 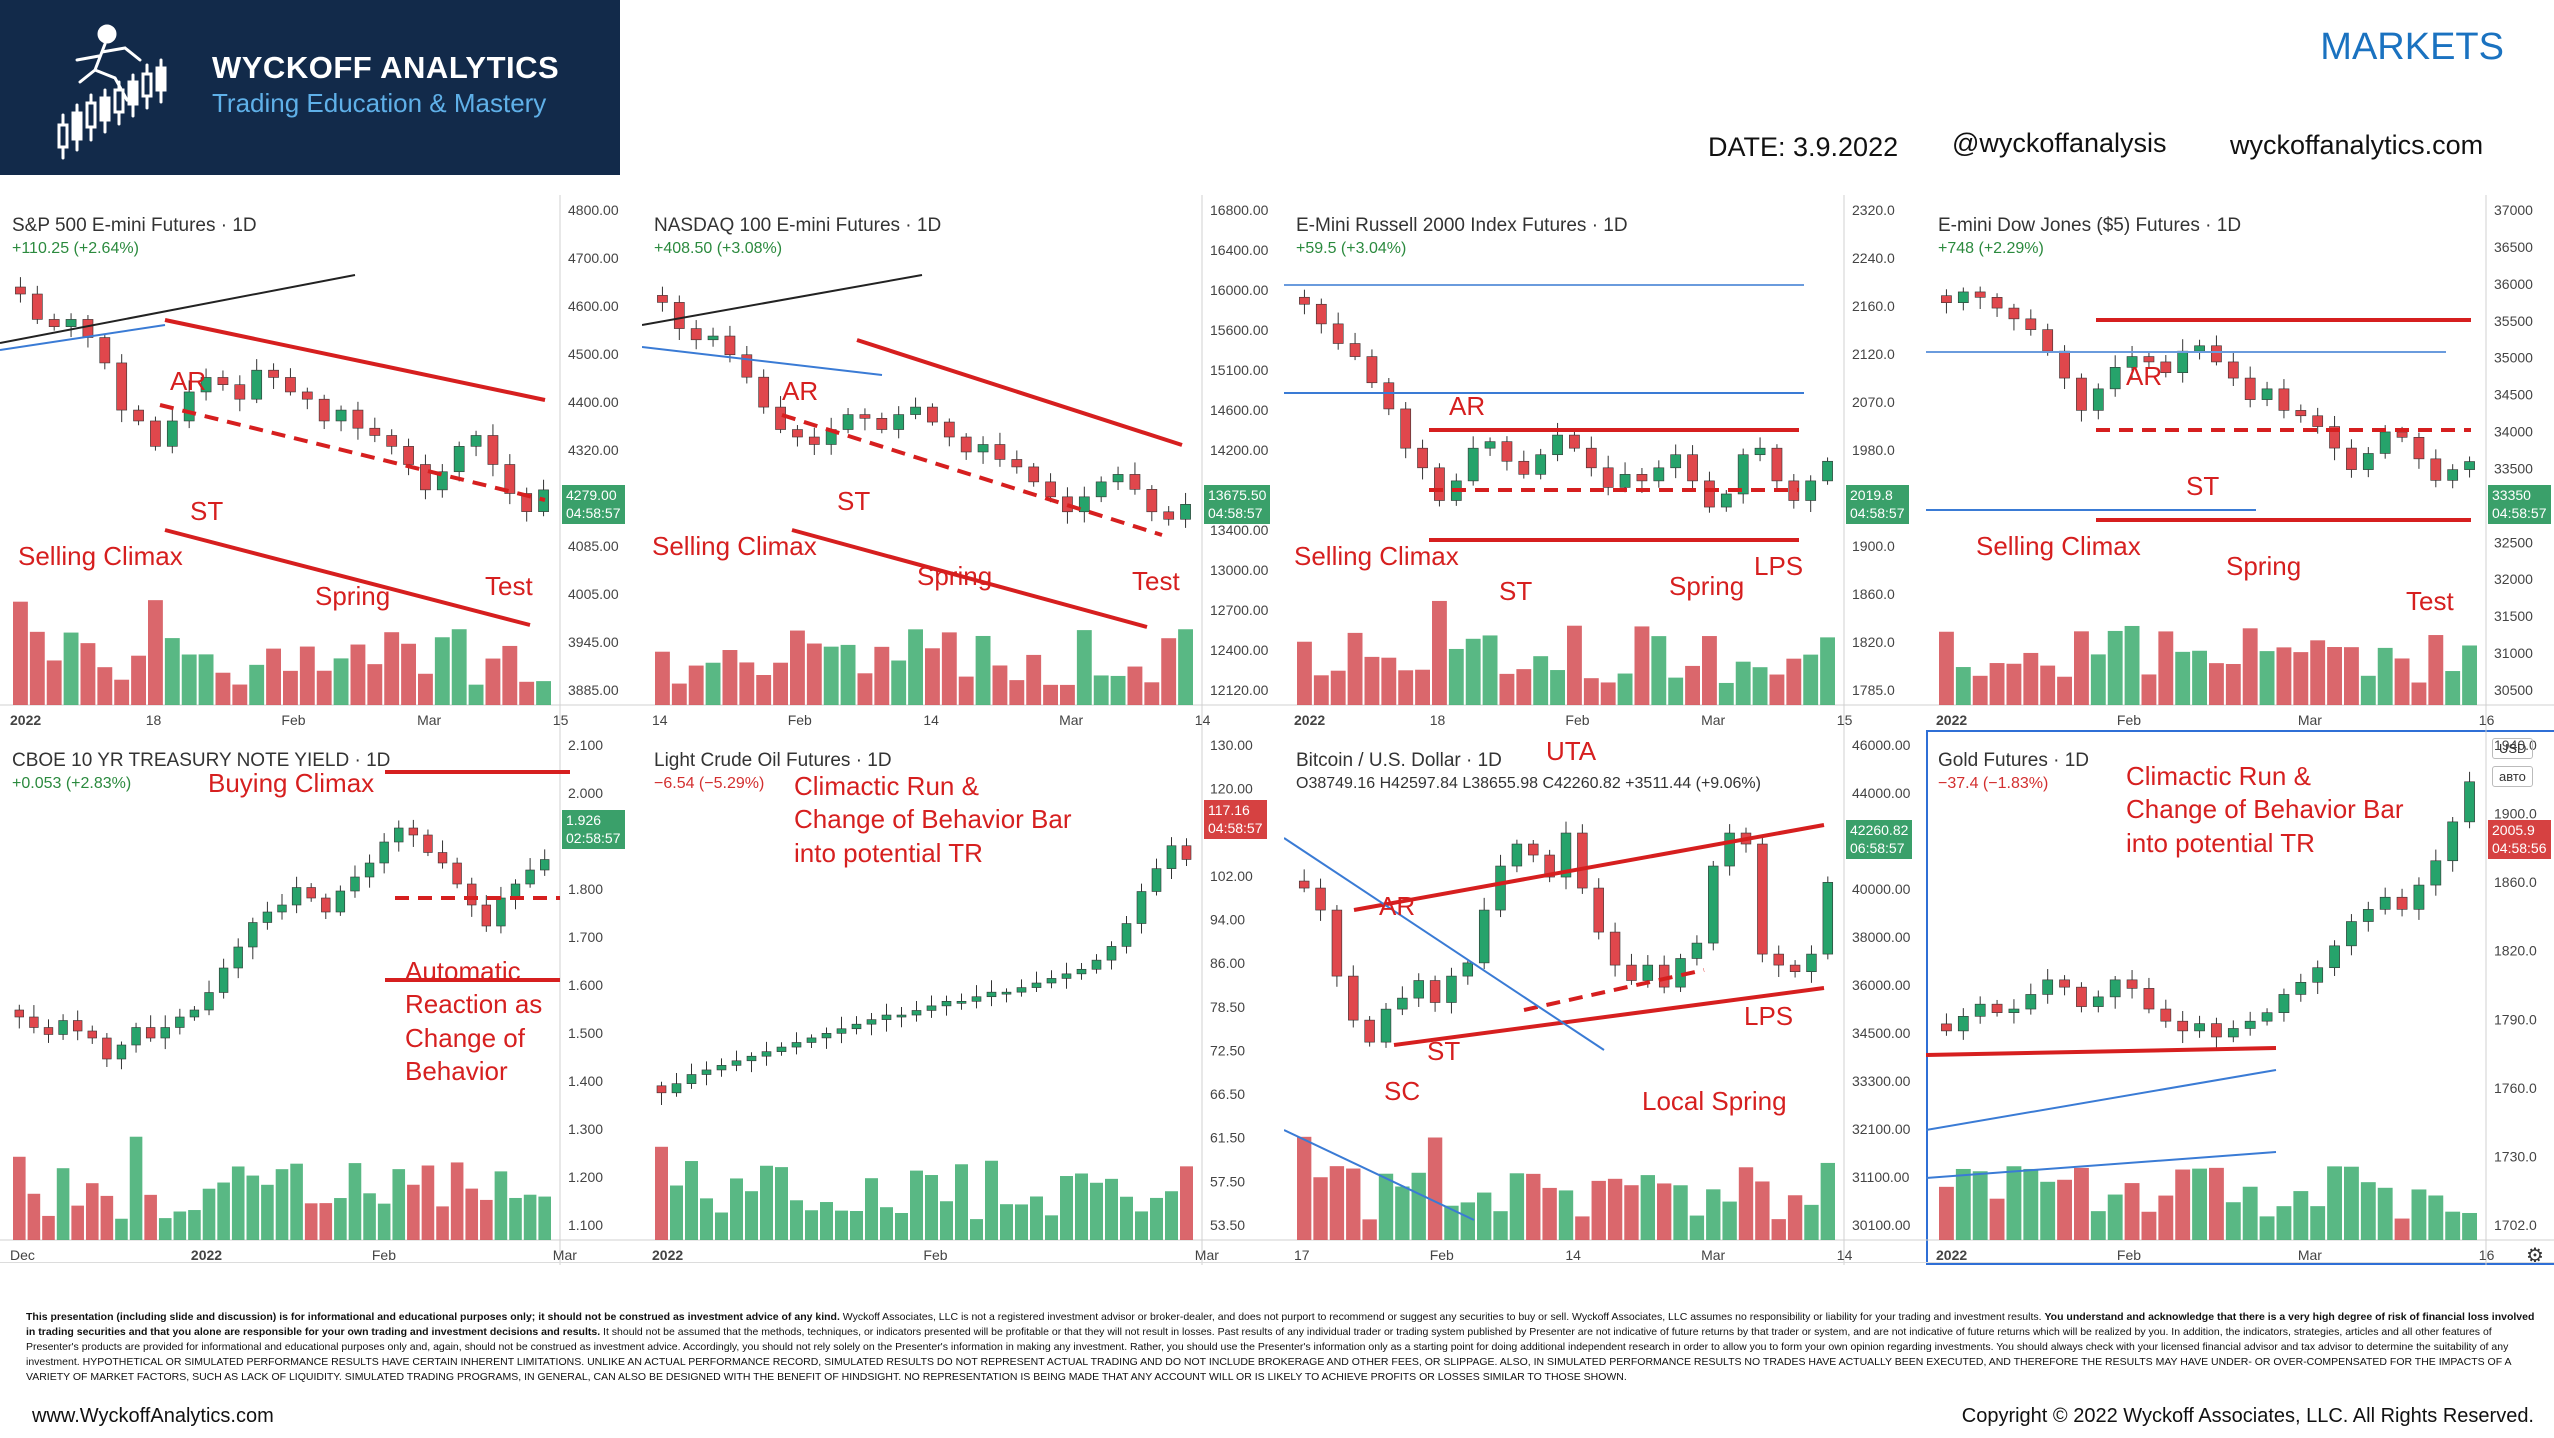 What do you see at coordinates (207, 511) in the screenshot?
I see `wyckoff-annotation: ST` at bounding box center [207, 511].